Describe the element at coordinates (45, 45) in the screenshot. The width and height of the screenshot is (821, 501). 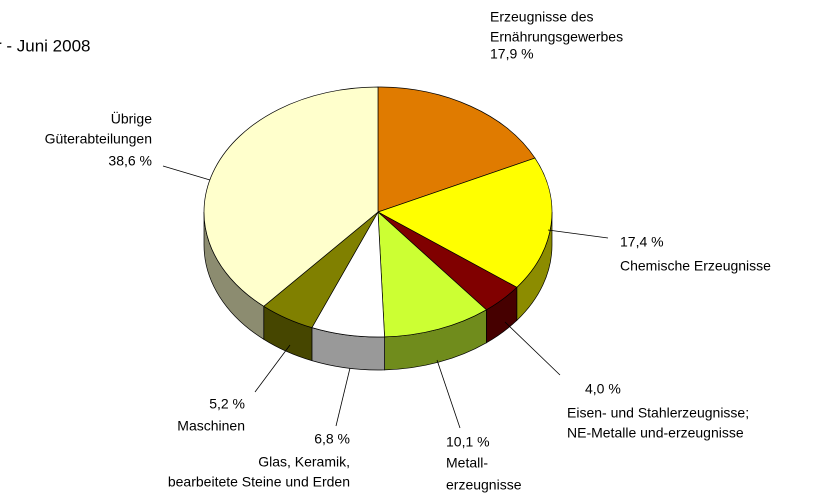
I see `chart-title: r - Juni 2008` at that location.